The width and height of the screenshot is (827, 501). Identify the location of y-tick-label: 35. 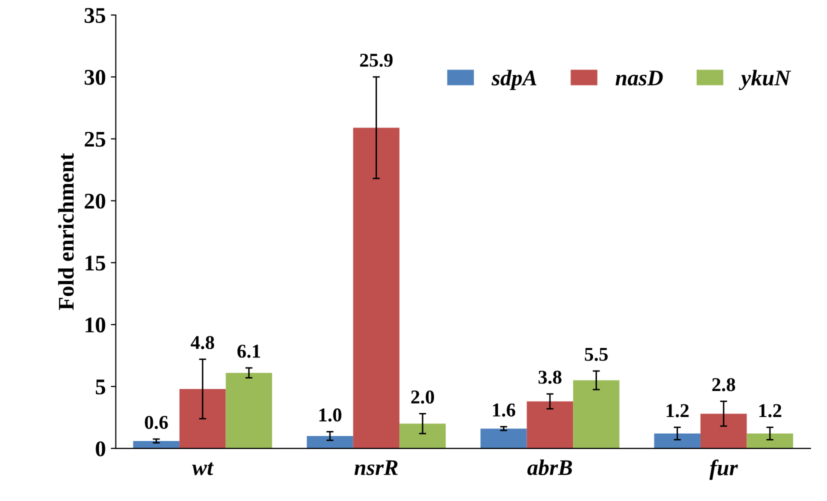
(95, 15).